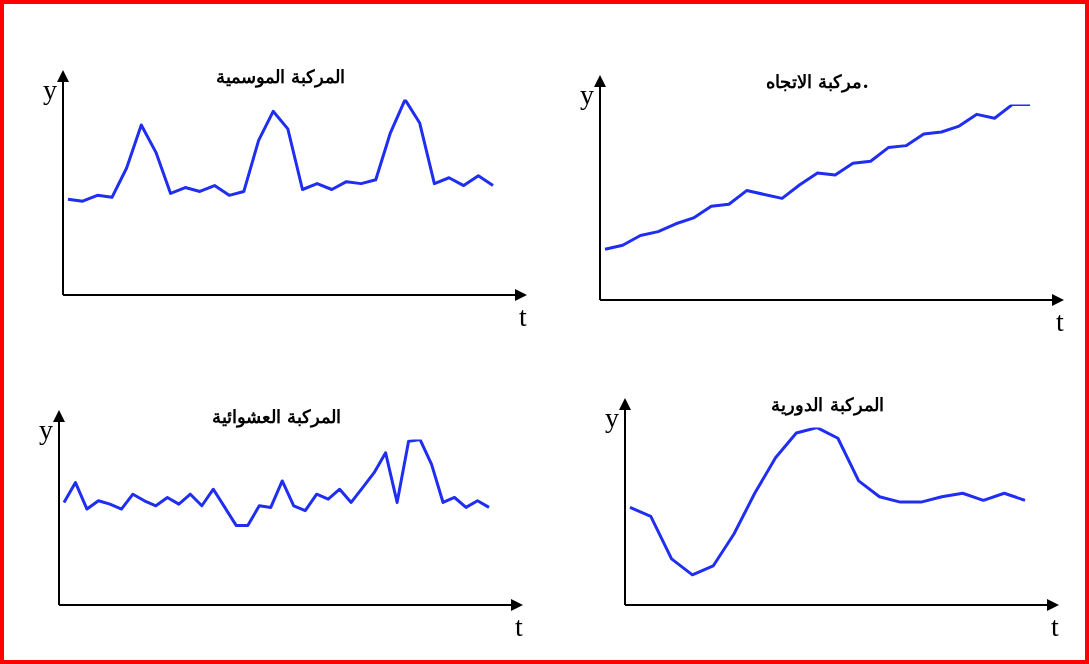  I want to click on chart-title: مركبة الاتجاه., so click(817, 82).